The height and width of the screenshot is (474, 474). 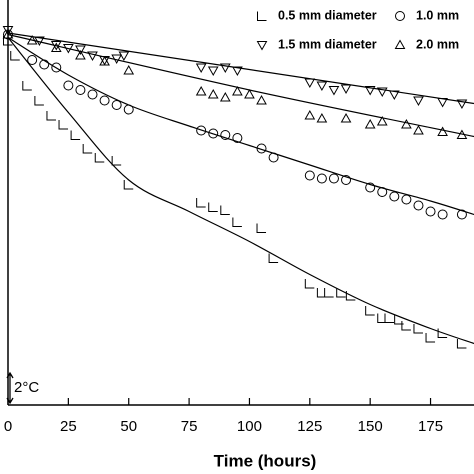 I want to click on x-tick-label: 50, so click(x=128, y=426).